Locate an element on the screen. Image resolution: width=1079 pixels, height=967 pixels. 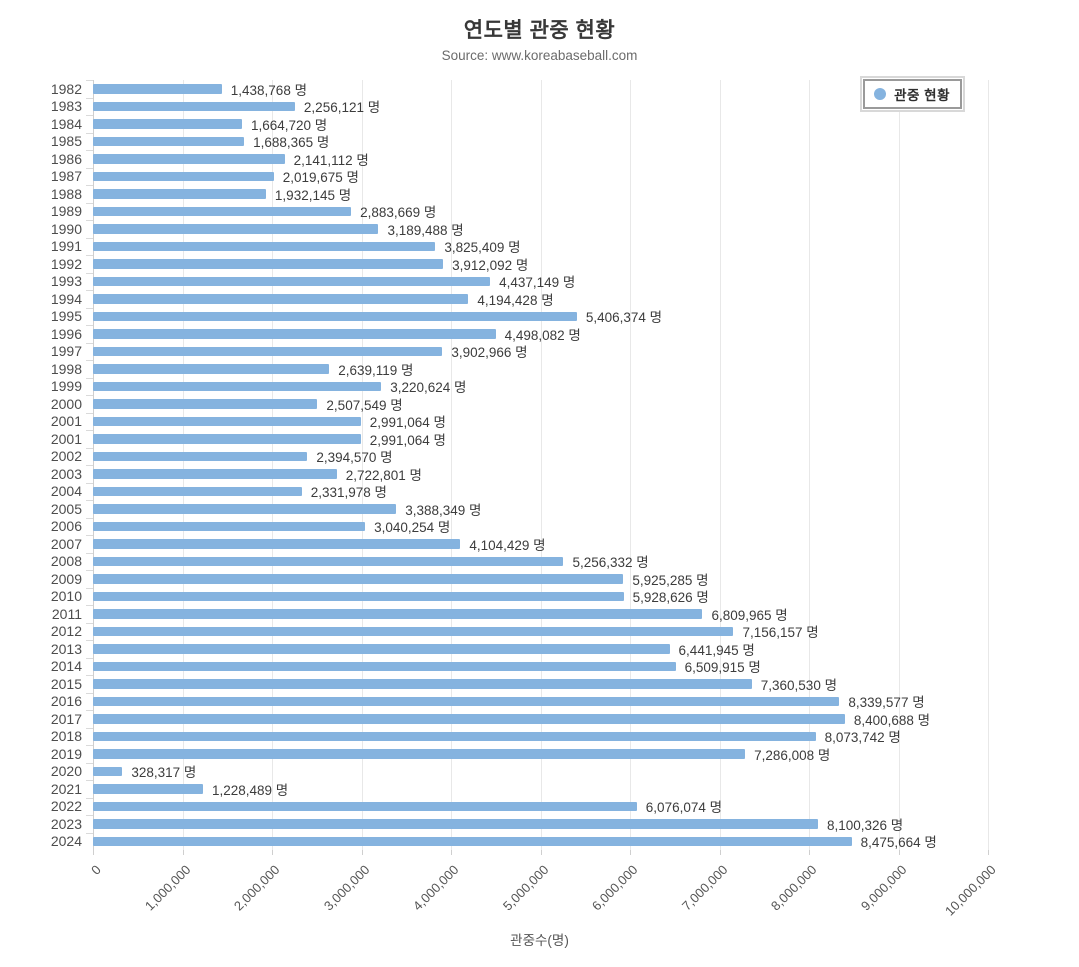
x-tick-label: 9,000,000 is located at coordinates (883, 888).